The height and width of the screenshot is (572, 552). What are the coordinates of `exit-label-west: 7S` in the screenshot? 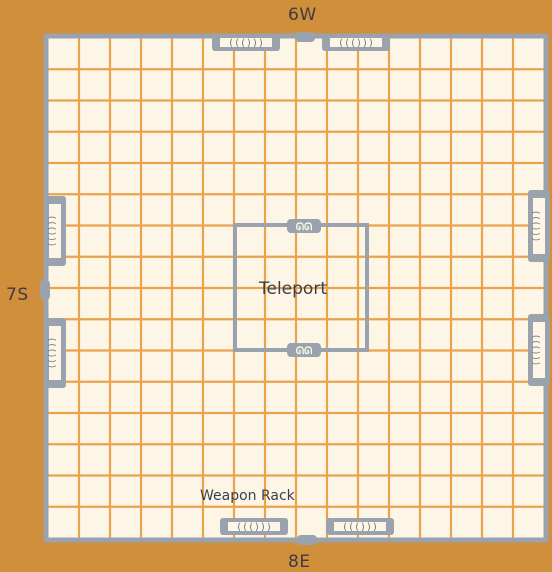 It's located at (17, 295).